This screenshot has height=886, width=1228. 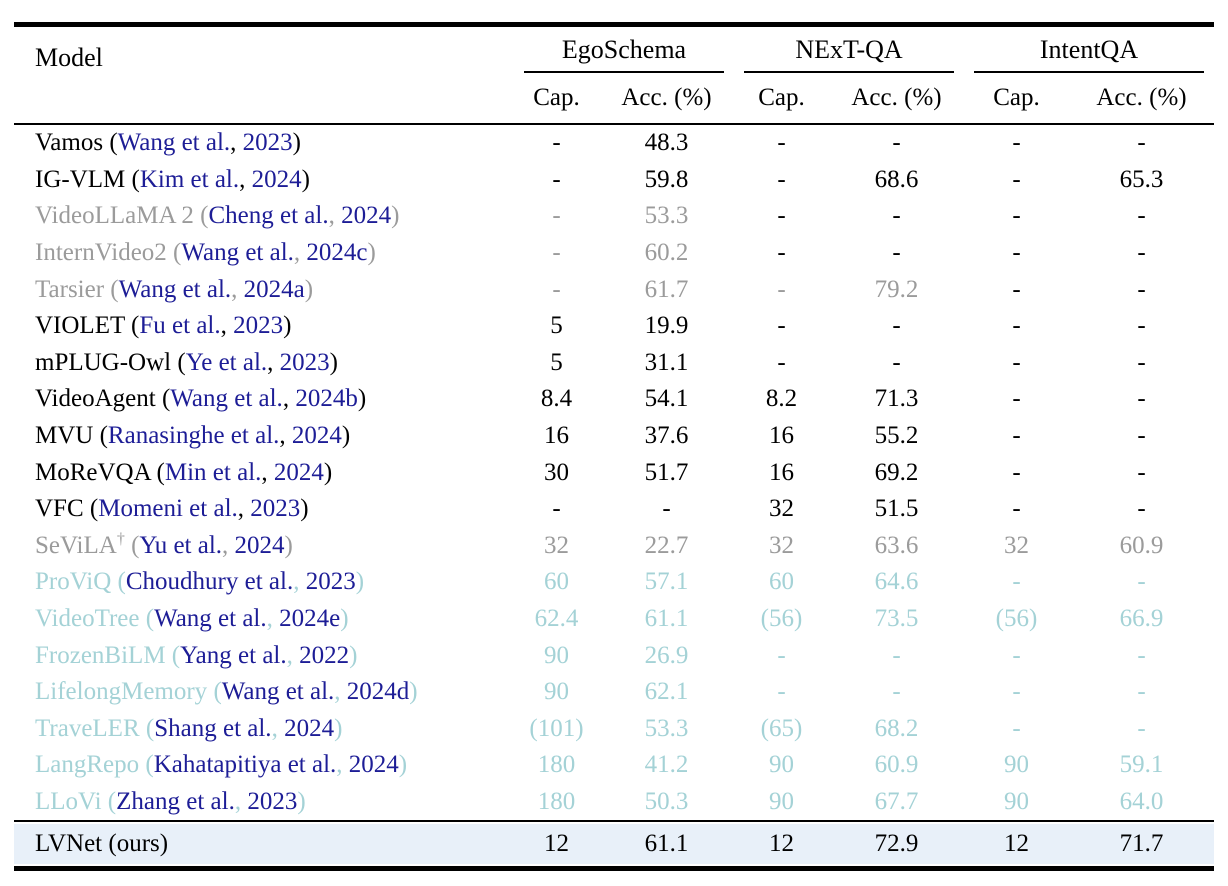 What do you see at coordinates (121, 692) in the screenshot?
I see `model-name: LifelongMemory` at bounding box center [121, 692].